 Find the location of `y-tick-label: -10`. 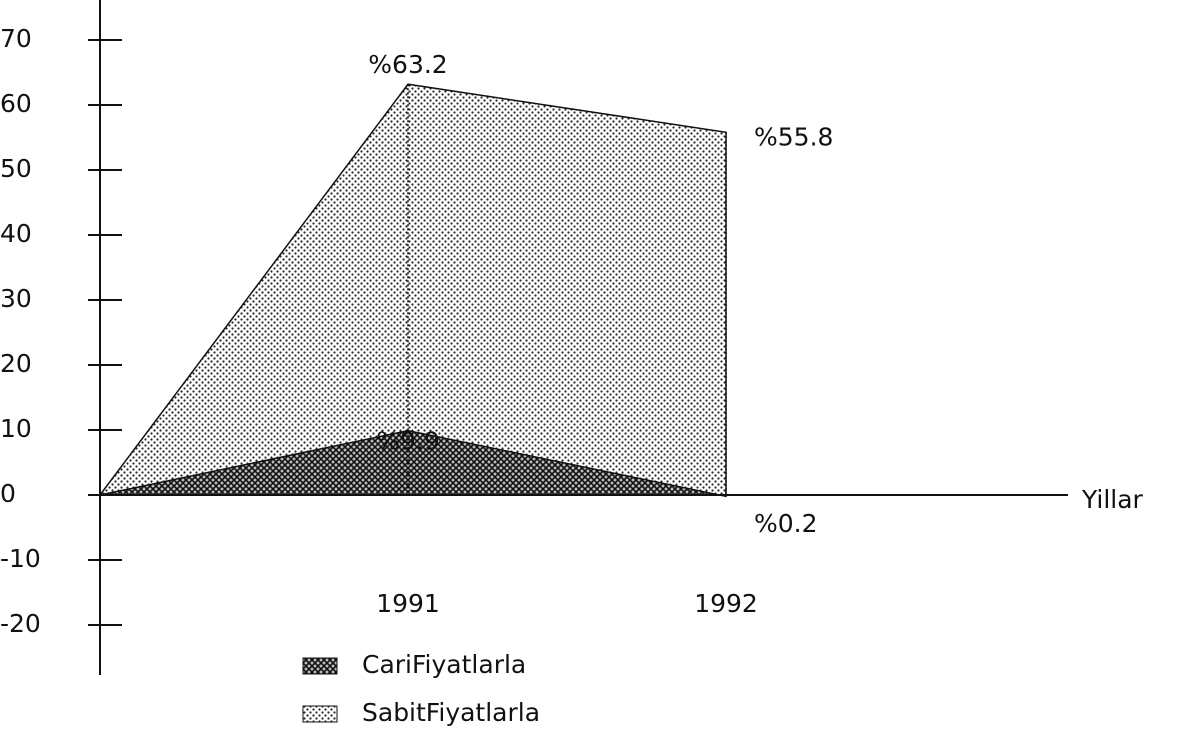

y-tick-label: -10 is located at coordinates (20, 558).